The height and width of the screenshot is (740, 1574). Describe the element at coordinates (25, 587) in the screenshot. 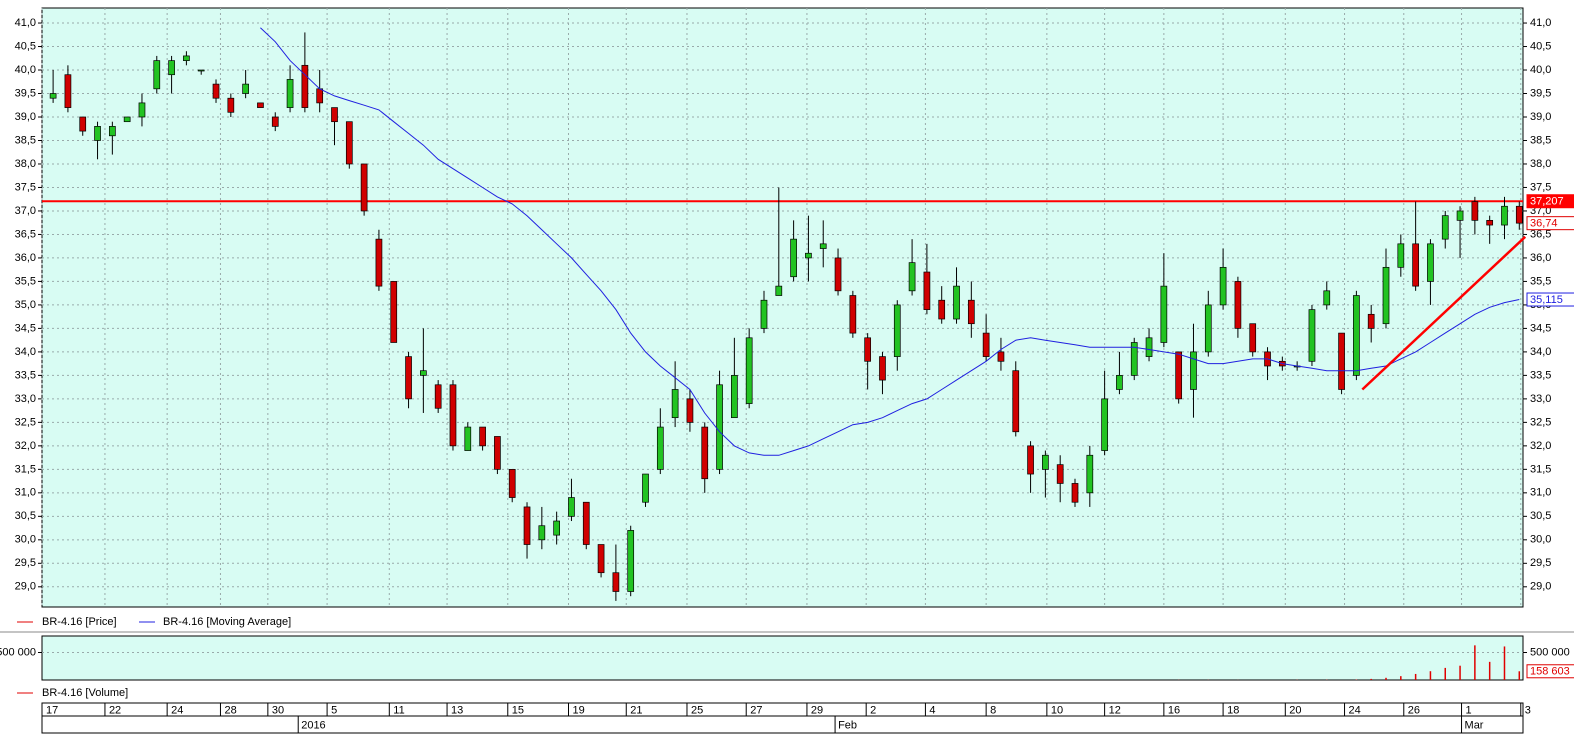

I see `y-tick-label: 29,0` at that location.